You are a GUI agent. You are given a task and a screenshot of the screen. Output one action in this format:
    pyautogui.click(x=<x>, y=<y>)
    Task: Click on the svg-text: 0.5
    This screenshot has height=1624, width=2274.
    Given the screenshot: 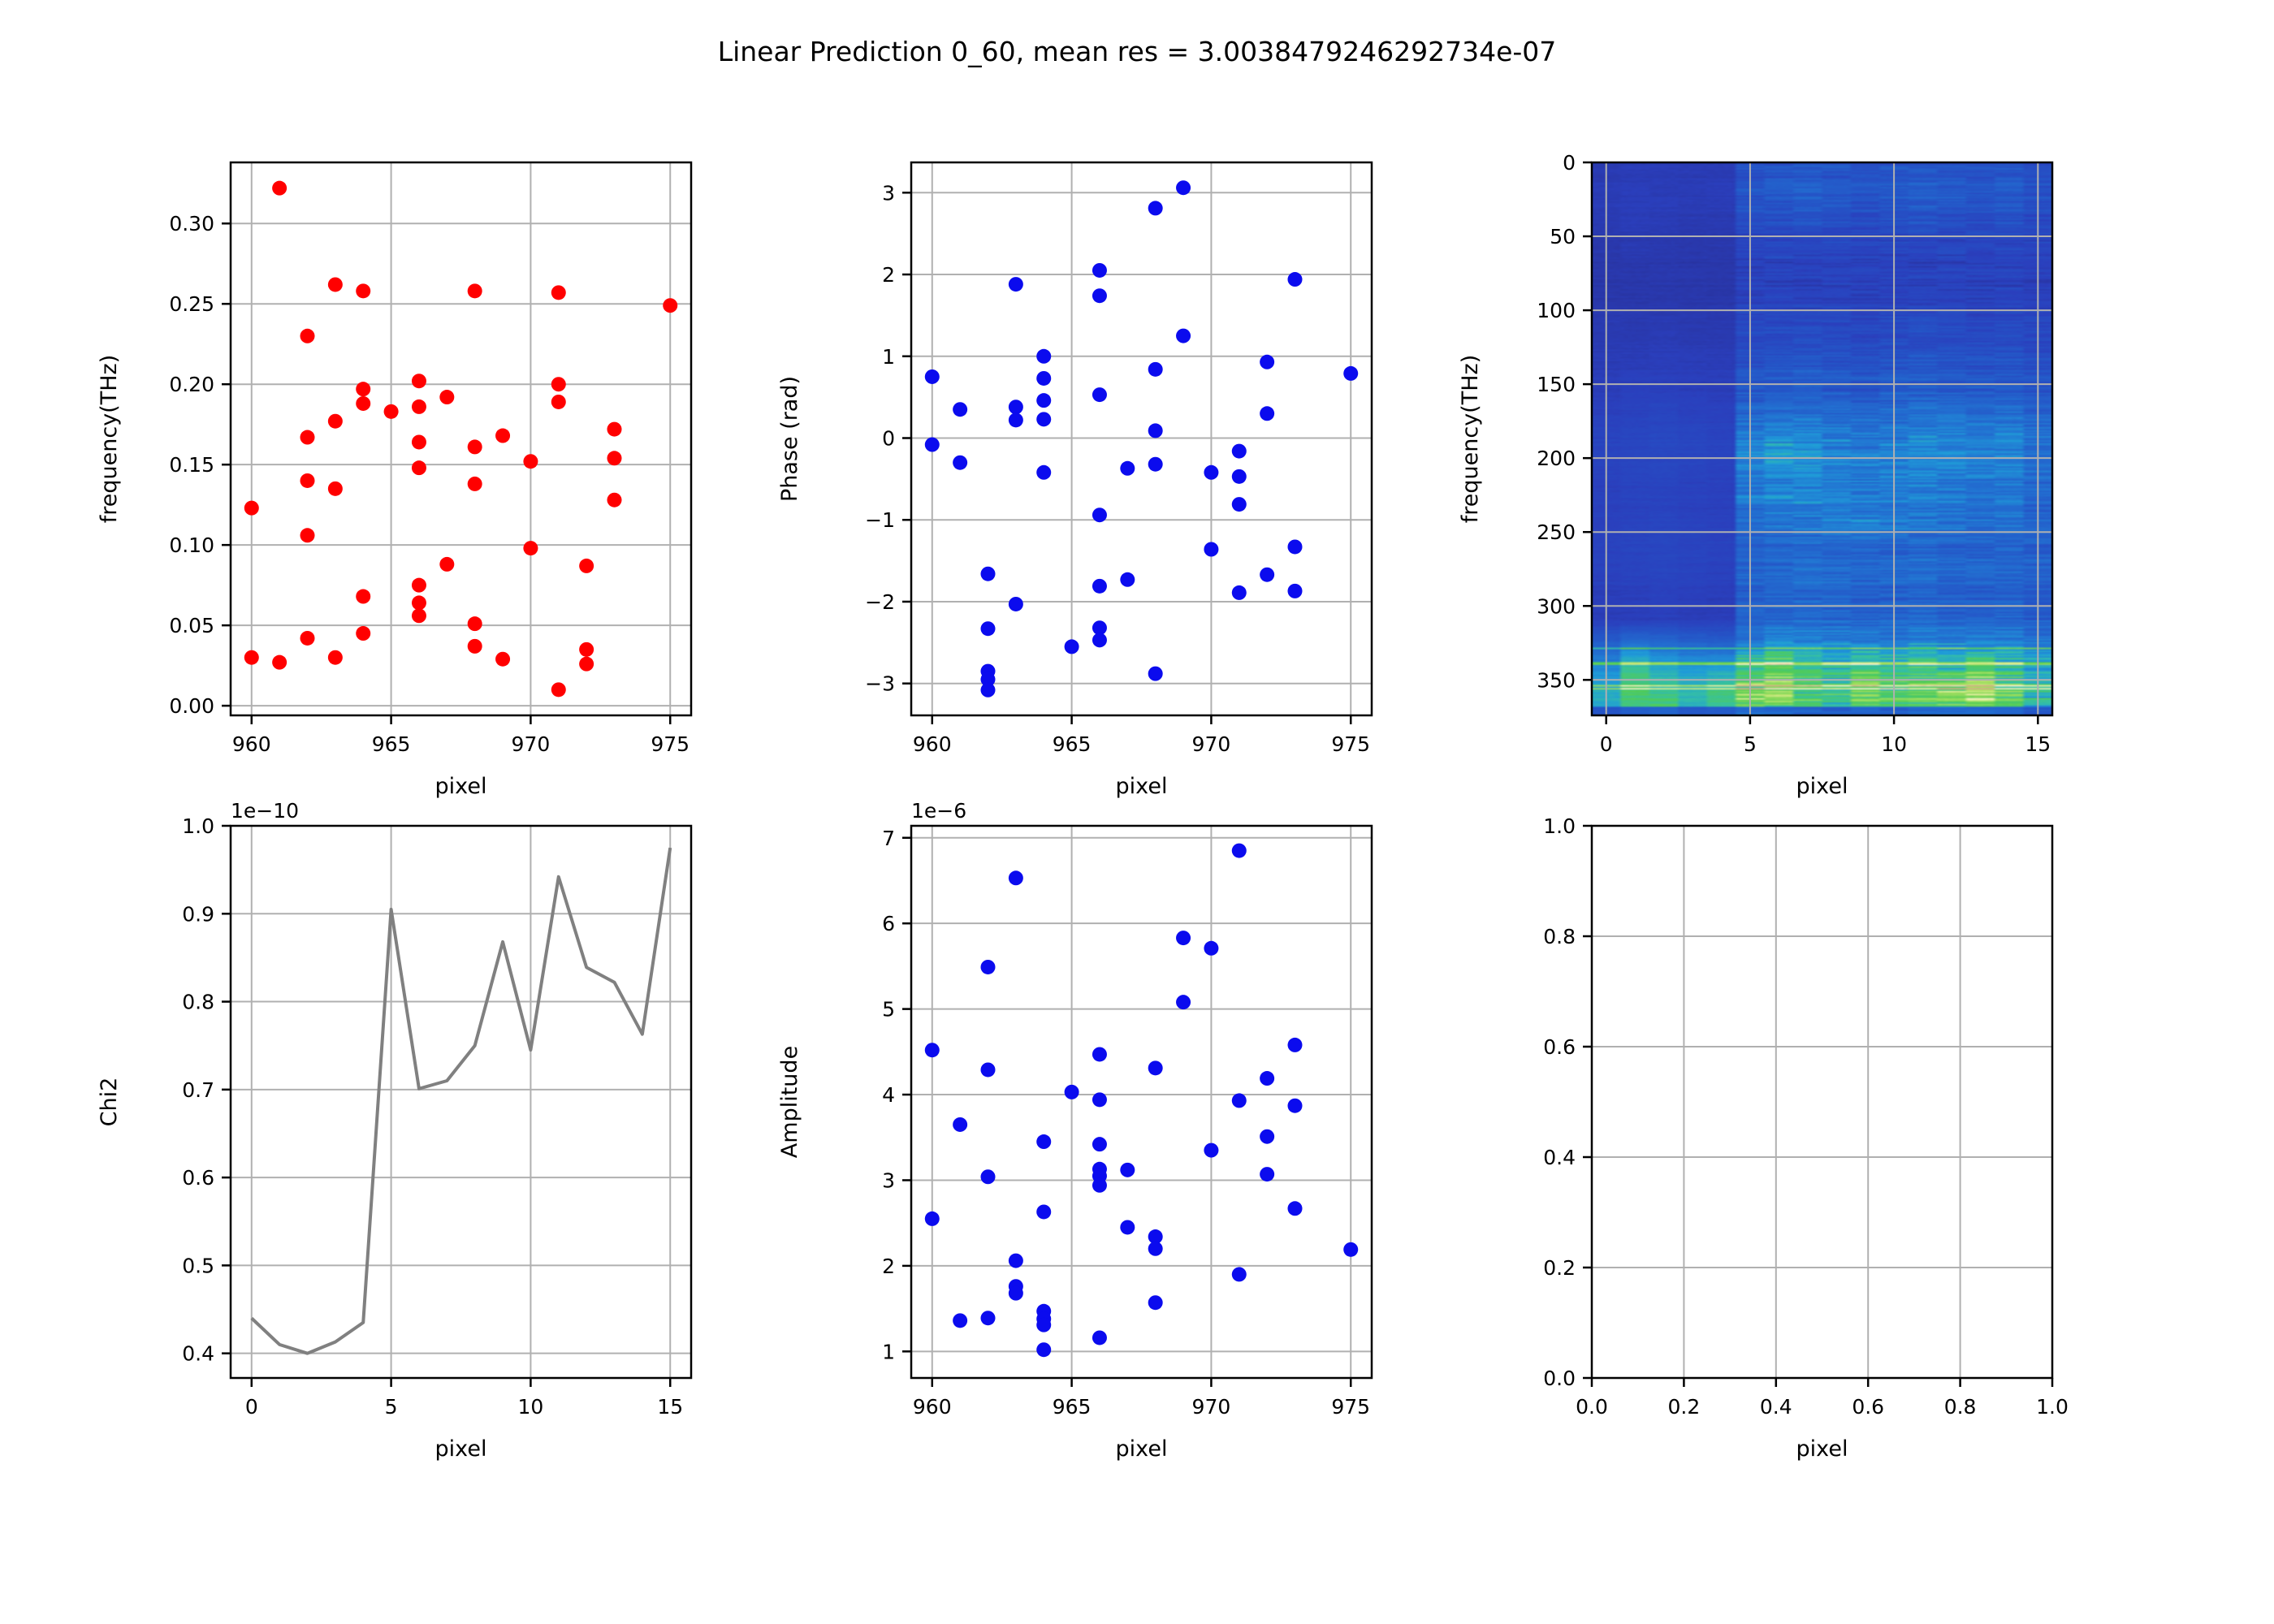 What is the action you would take?
    pyautogui.click(x=198, y=1266)
    